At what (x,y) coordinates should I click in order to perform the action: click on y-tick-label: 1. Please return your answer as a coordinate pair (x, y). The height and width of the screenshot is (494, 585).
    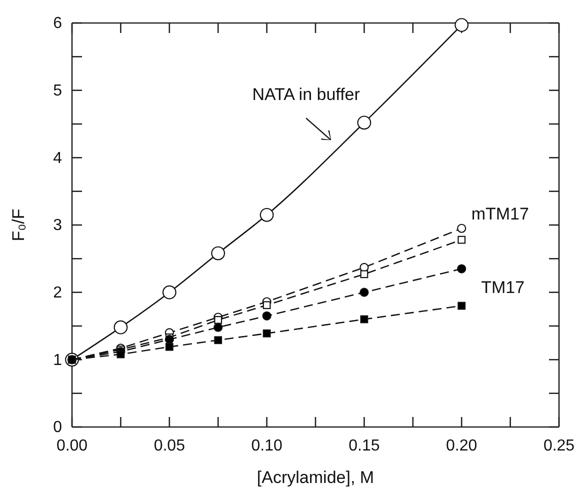
    Looking at the image, I should click on (57, 360).